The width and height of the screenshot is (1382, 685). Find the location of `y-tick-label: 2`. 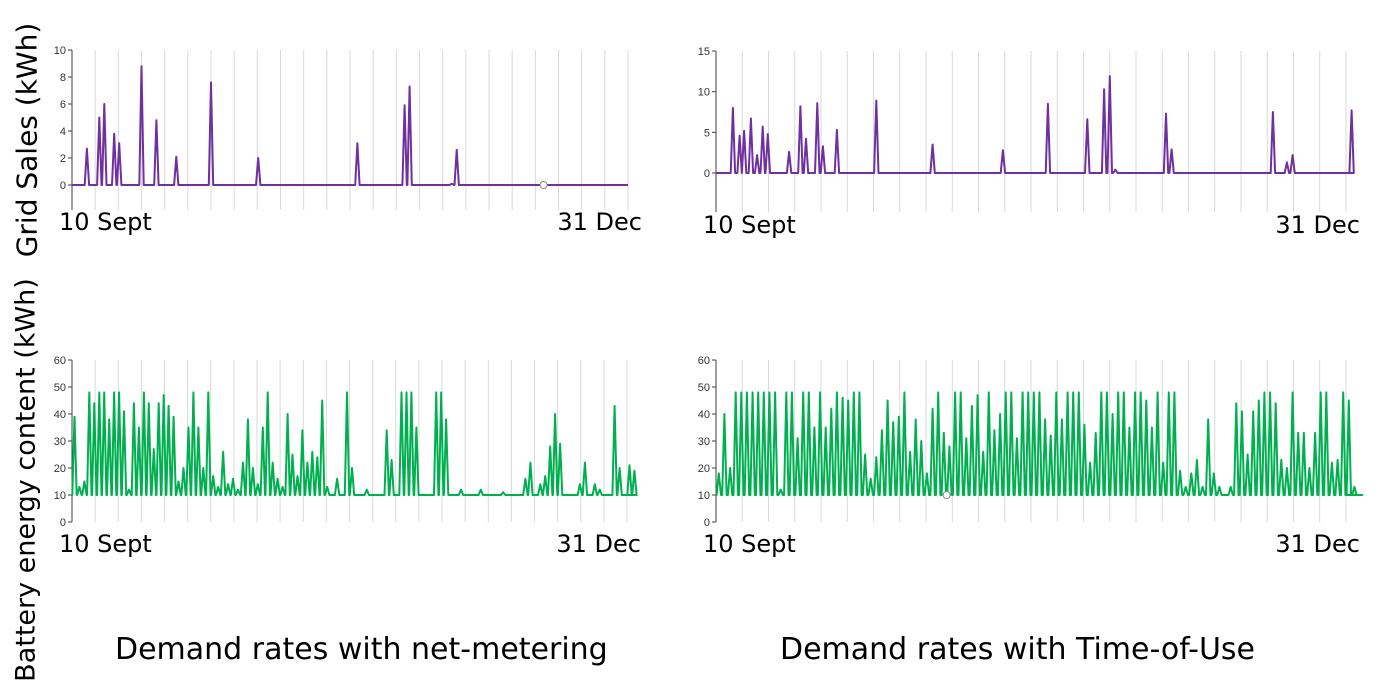

y-tick-label: 2 is located at coordinates (63, 159).